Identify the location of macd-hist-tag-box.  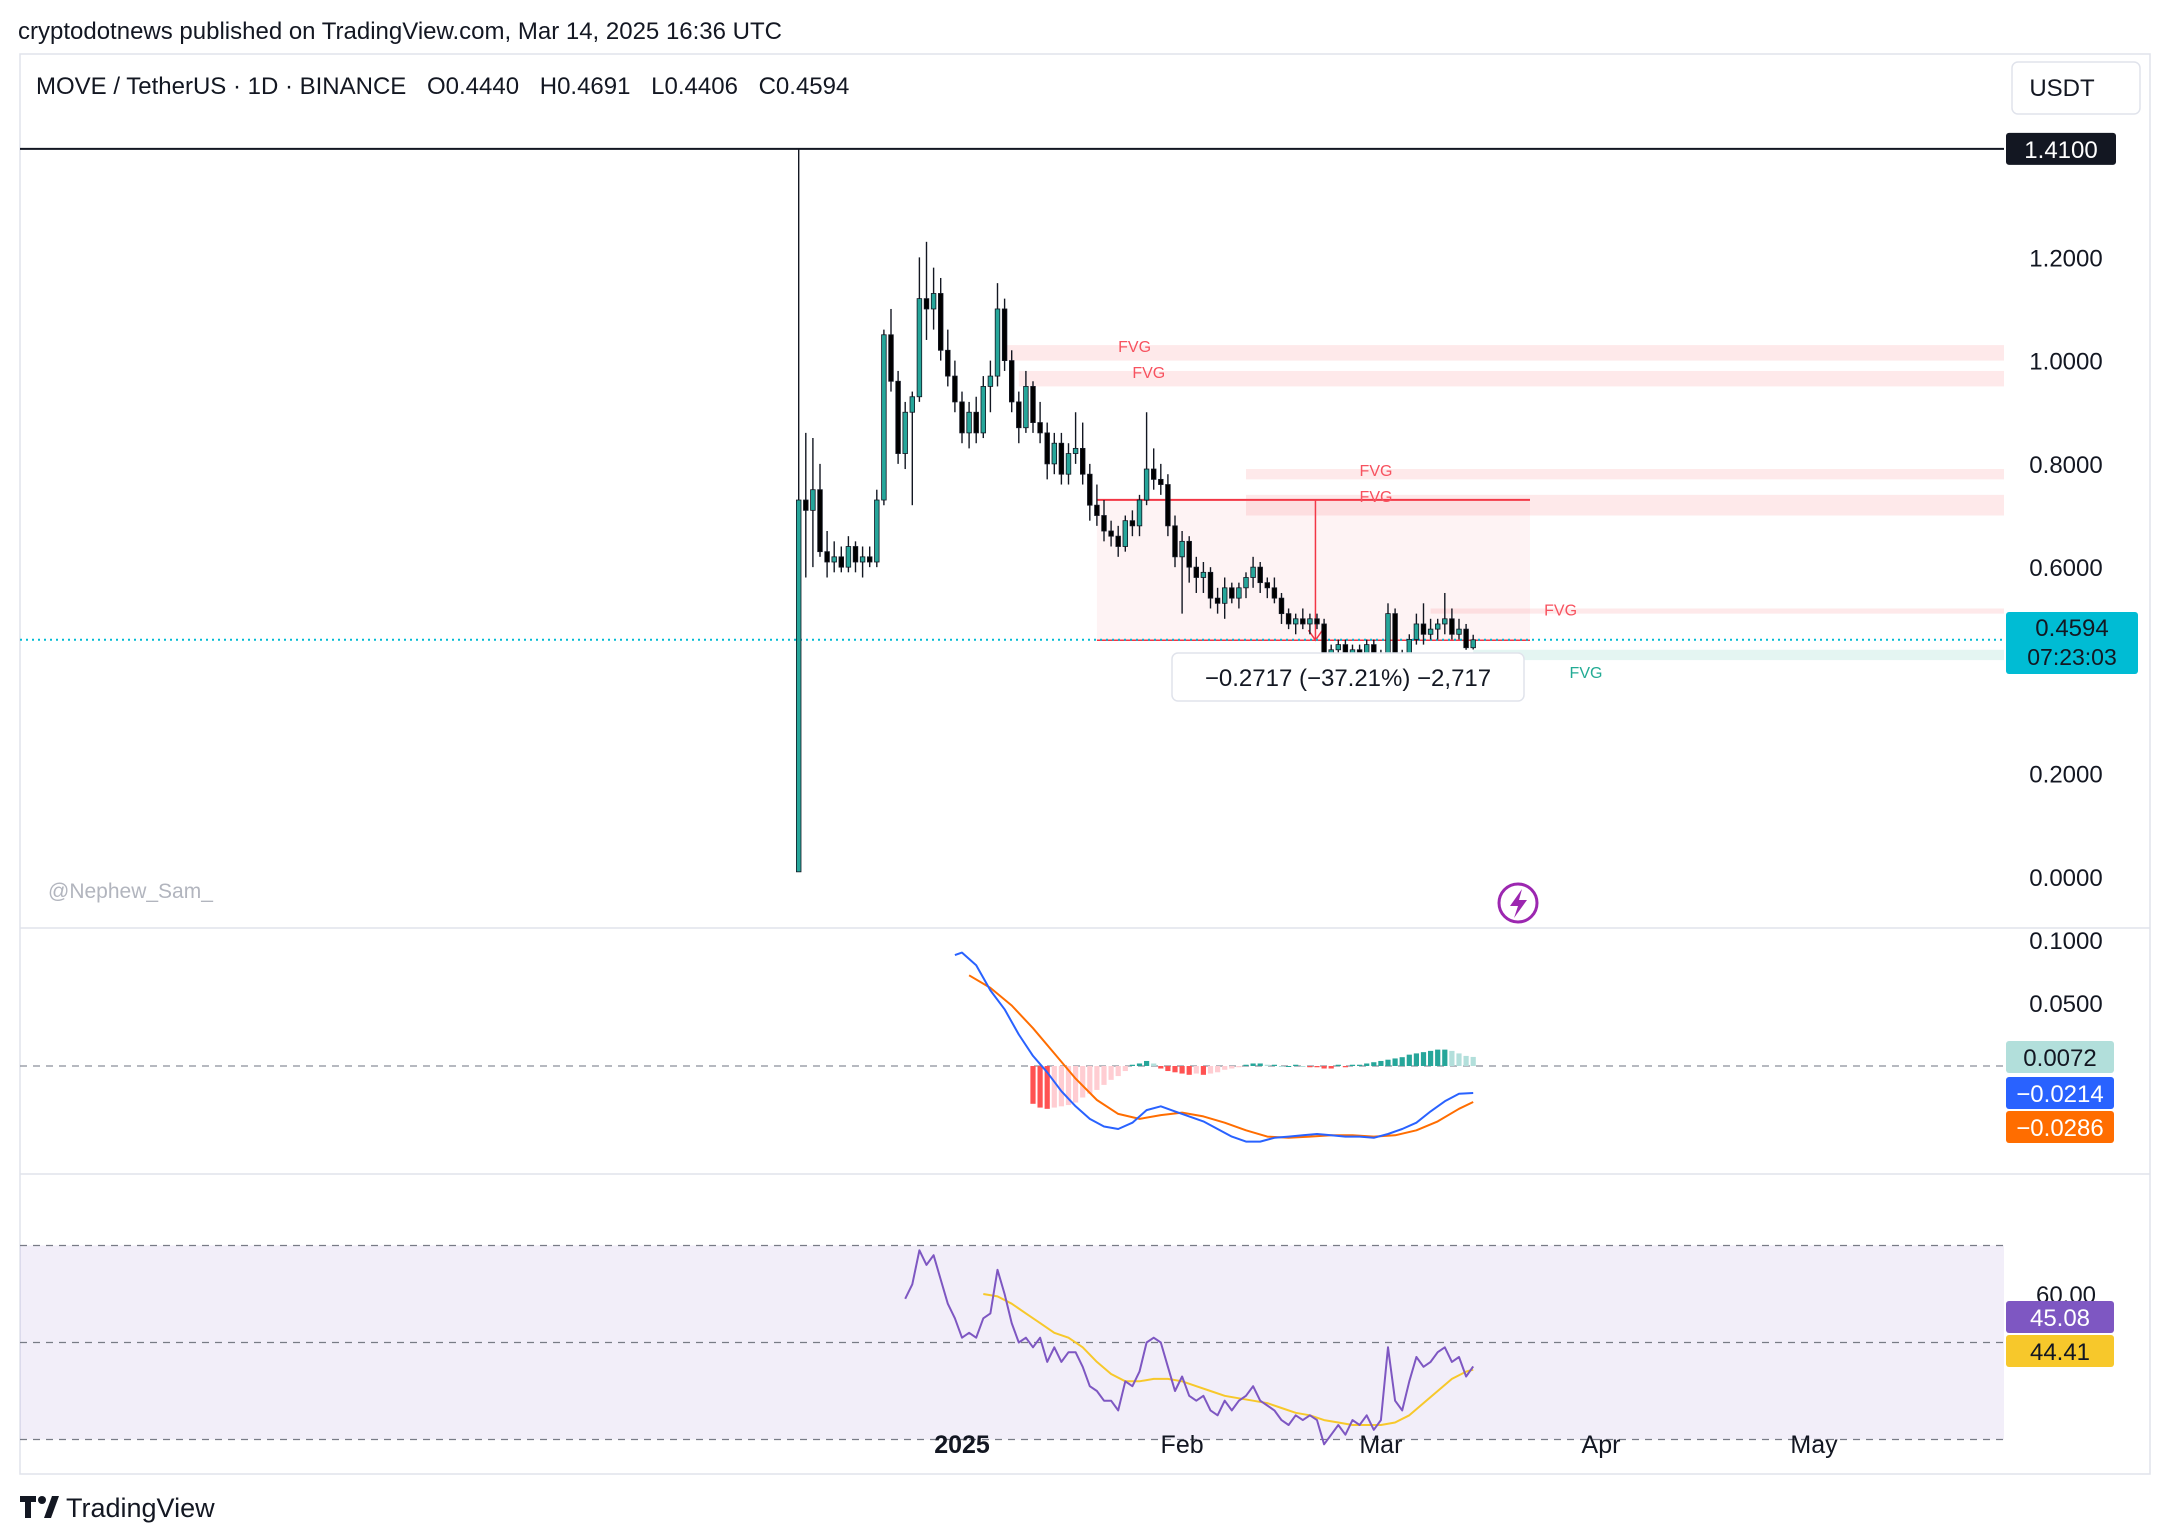
(2060, 1057).